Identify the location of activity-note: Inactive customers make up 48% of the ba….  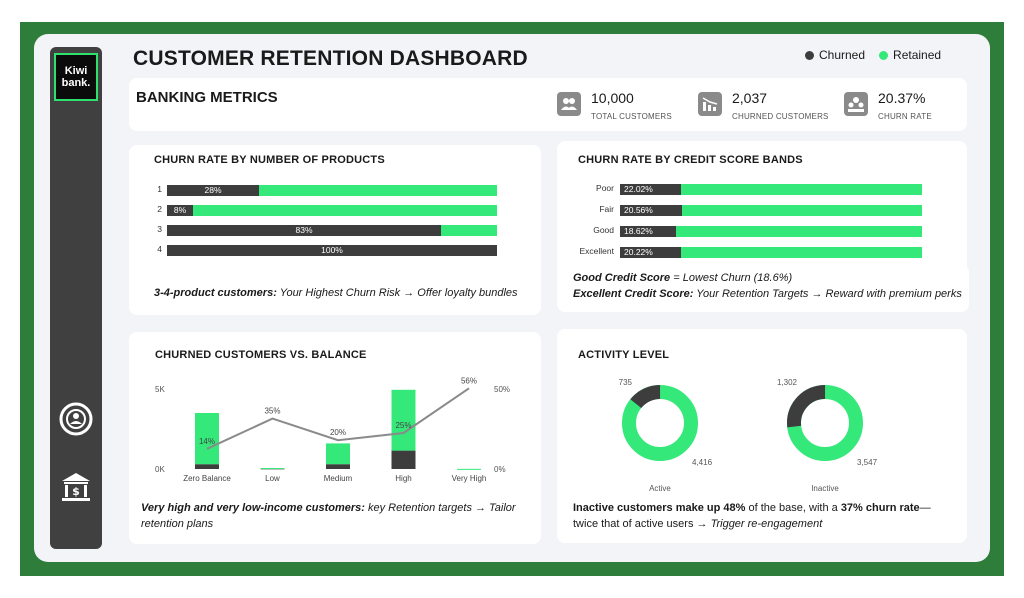
(752, 516).